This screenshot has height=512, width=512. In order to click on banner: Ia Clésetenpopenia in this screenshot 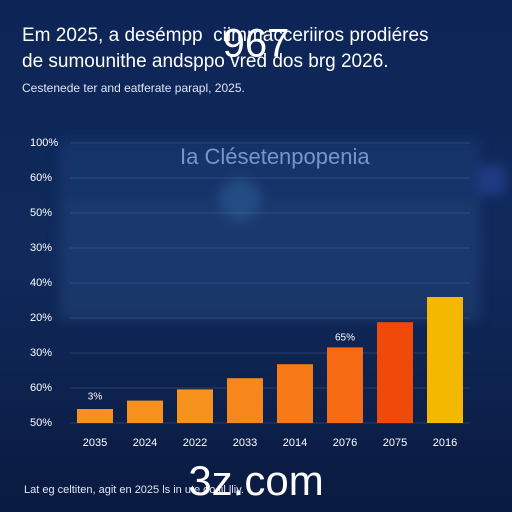, I will do `click(275, 156)`.